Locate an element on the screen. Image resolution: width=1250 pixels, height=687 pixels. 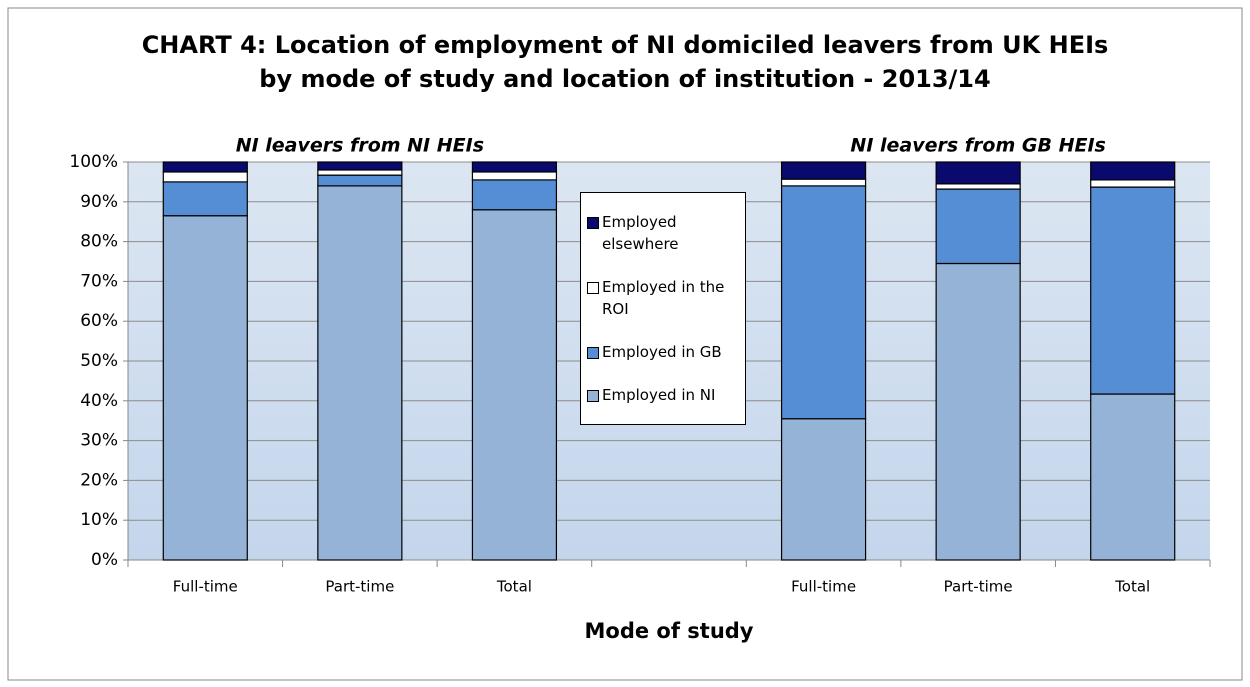
y-tick-label: 20% is located at coordinates (99, 480).